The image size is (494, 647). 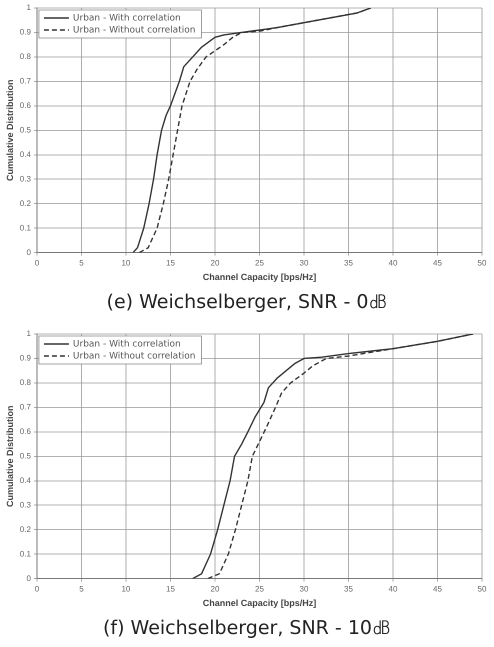 What do you see at coordinates (247, 302) in the screenshot?
I see `text: (e) Weichselberger, SNR - 0㏈` at bounding box center [247, 302].